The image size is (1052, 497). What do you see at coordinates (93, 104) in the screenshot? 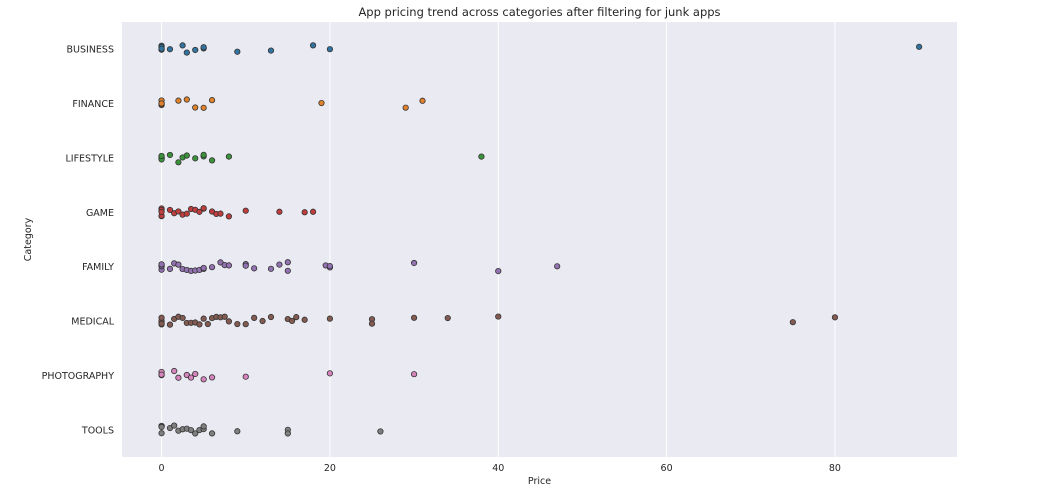
I see `y-tick-label: FINANCE` at bounding box center [93, 104].